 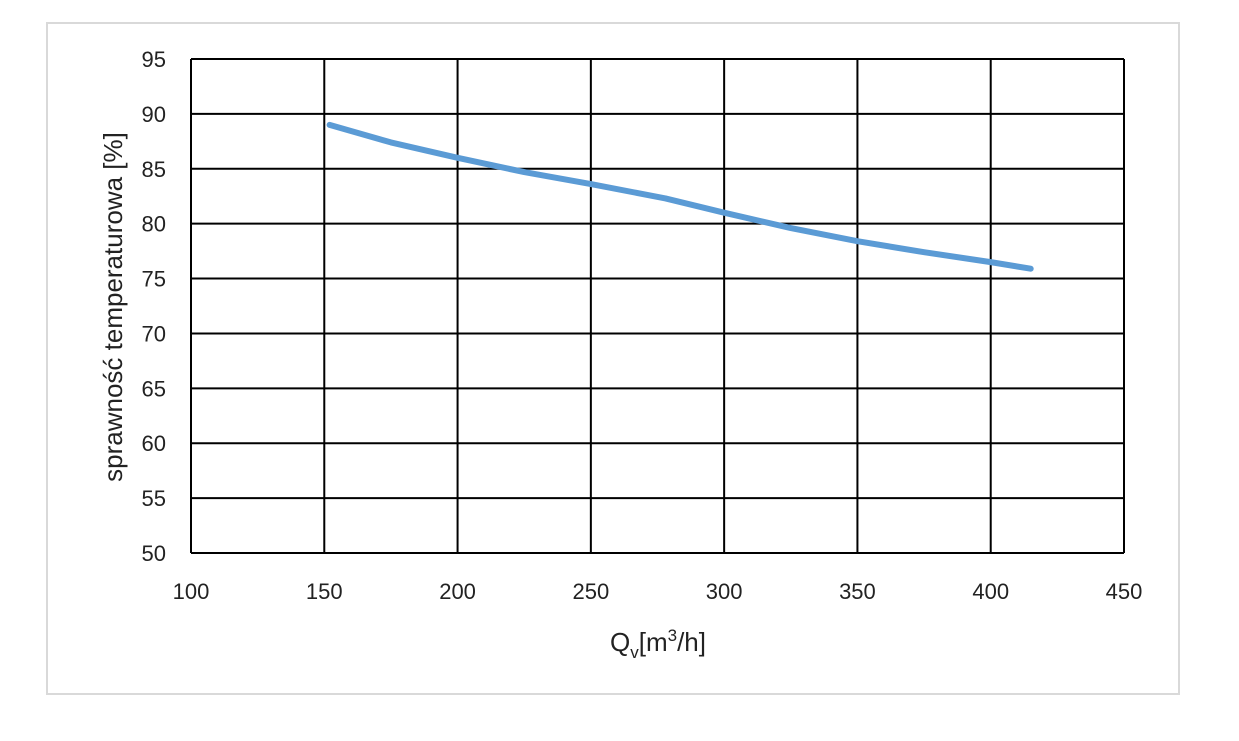 What do you see at coordinates (457, 591) in the screenshot?
I see `x-tick-label: 200` at bounding box center [457, 591].